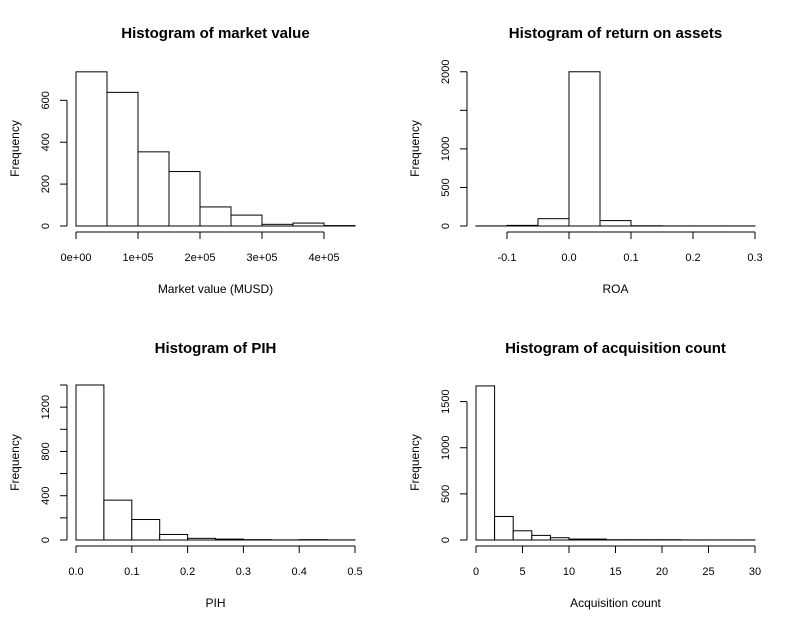 The height and width of the screenshot is (628, 800). What do you see at coordinates (708, 572) in the screenshot?
I see `x-tick-label: 25` at bounding box center [708, 572].